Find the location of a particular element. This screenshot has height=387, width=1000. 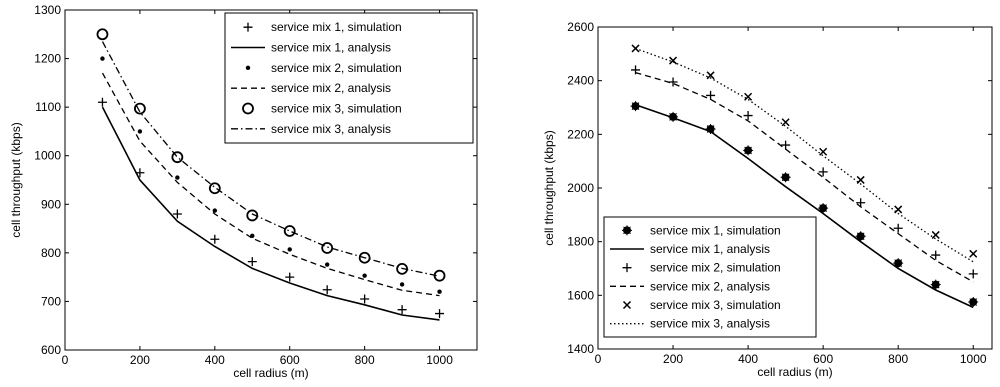

y-axis-label: cell throughput (kbps) is located at coordinates (16, 179).